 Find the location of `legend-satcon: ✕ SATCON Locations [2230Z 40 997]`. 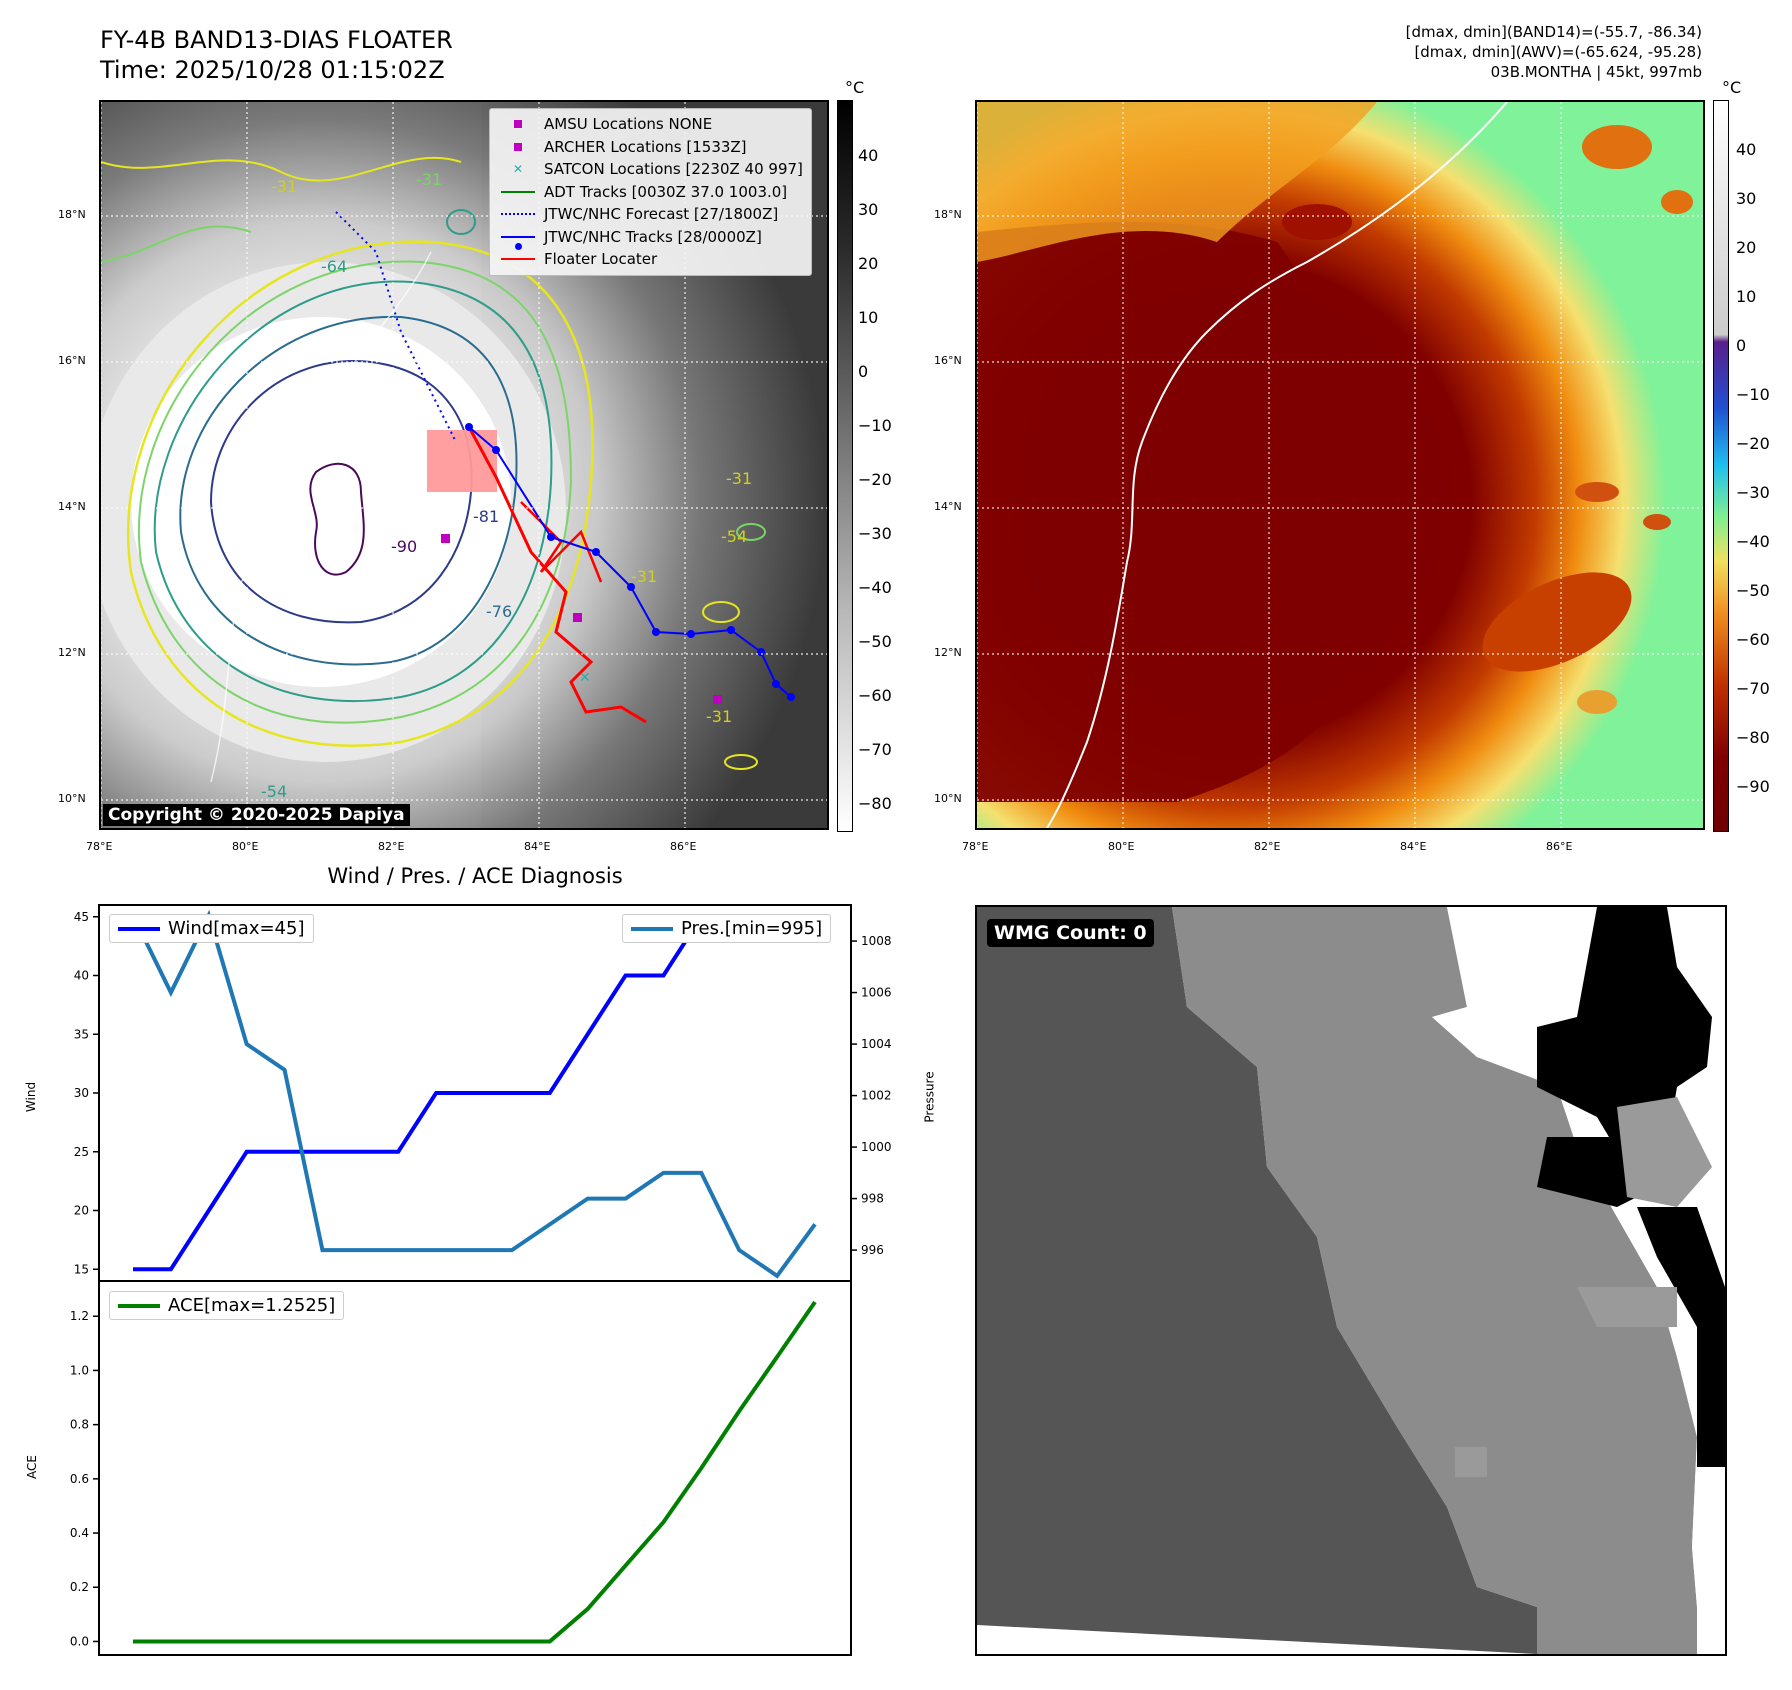

legend-satcon: ✕ SATCON Locations [2230Z 40 997] is located at coordinates (657, 169).